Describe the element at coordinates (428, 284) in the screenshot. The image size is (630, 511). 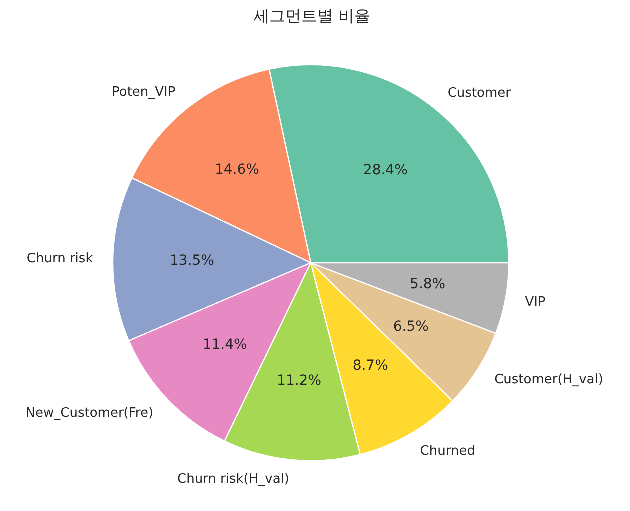
I see `data-label: 5.8%` at that location.